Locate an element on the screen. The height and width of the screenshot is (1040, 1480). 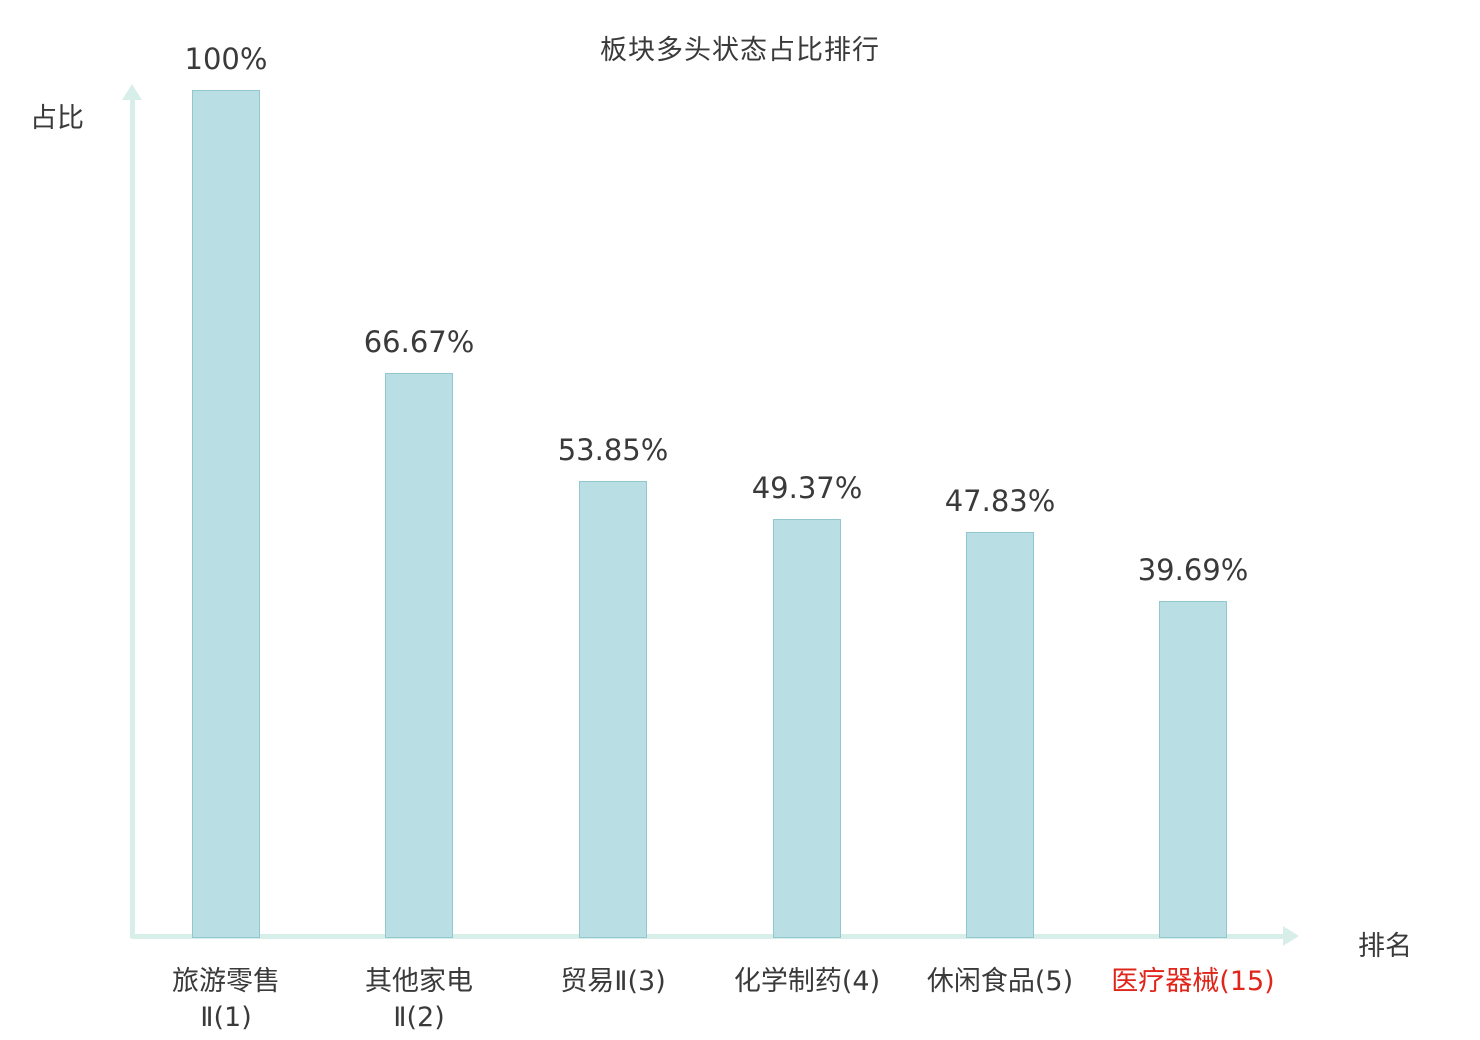
bar-category-label: 贸易Ⅱ(3) is located at coordinates (613, 981).